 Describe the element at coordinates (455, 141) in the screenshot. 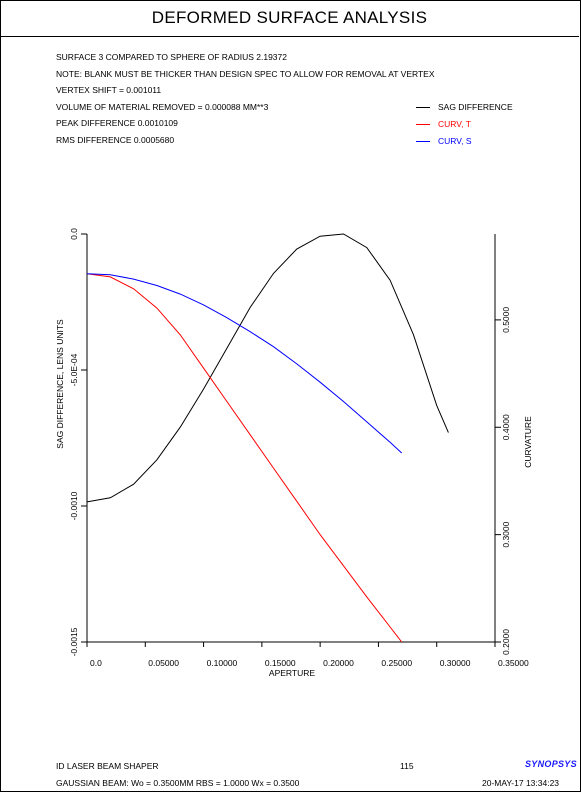

I see `legend-label-curv-s: CURV, S` at that location.